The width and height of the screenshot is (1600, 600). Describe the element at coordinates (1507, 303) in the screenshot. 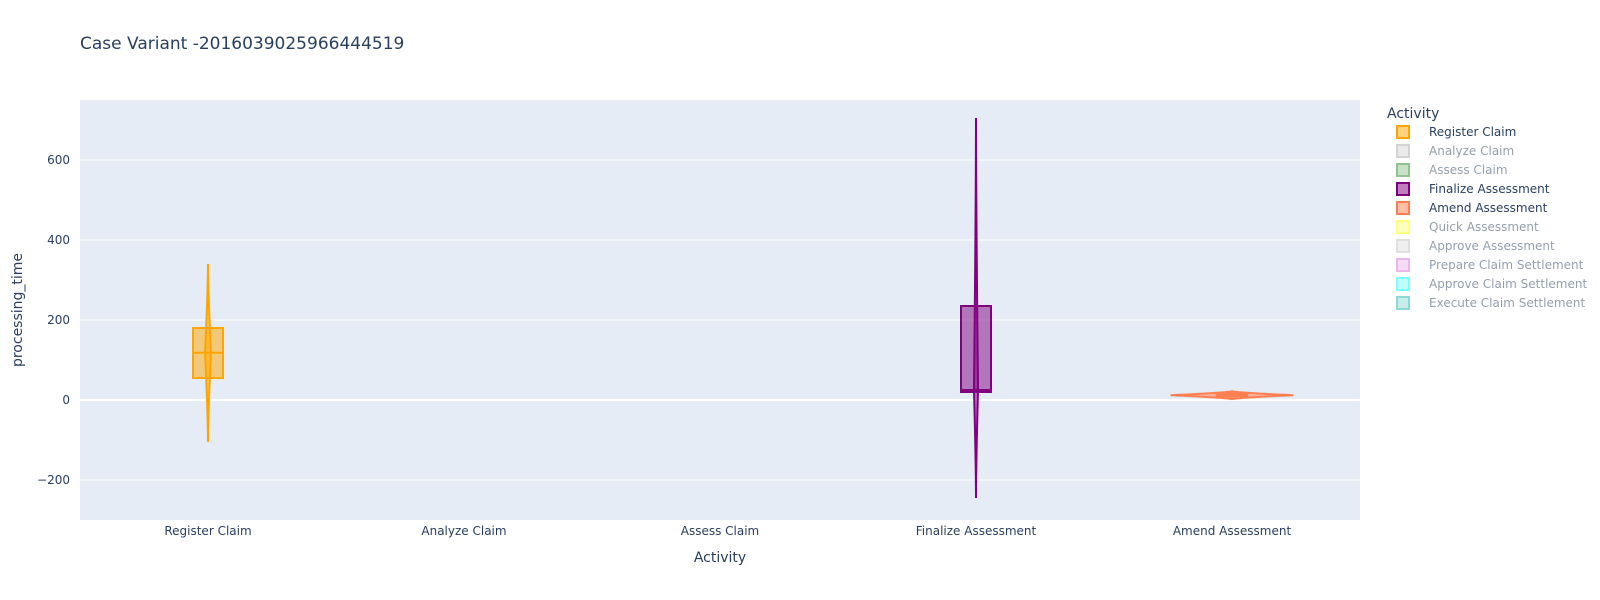

I see `legend-label: Execute Claim Settlement` at that location.